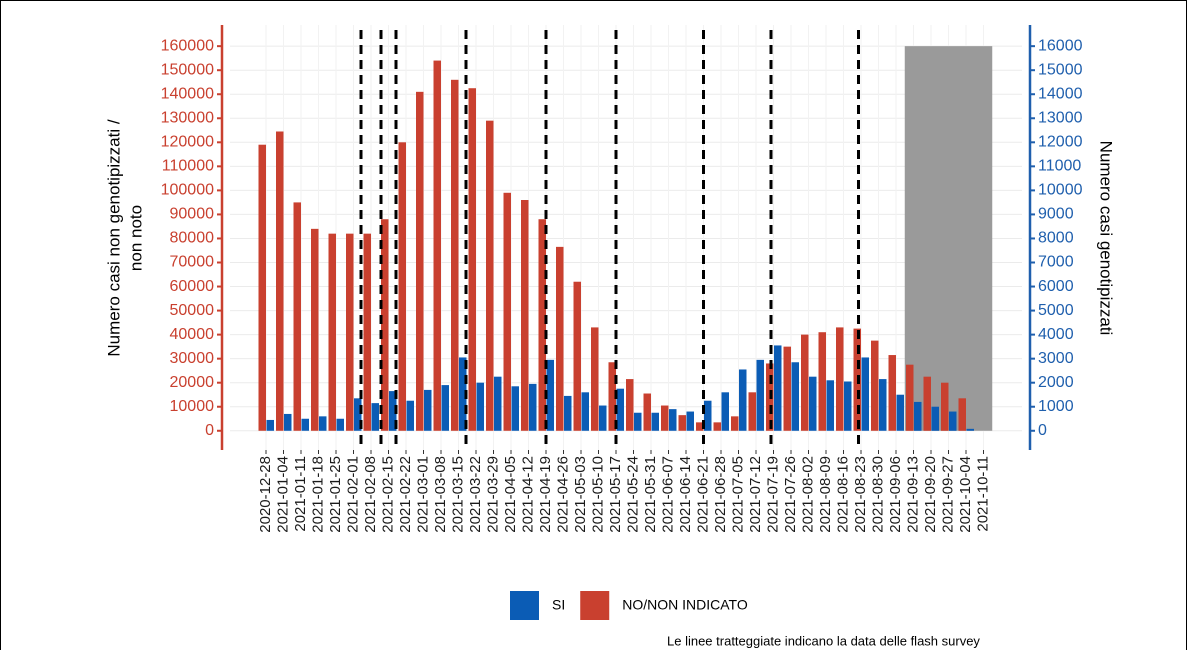 This screenshot has width=1187, height=650. I want to click on y-tick-label: 90000, so click(192, 214).